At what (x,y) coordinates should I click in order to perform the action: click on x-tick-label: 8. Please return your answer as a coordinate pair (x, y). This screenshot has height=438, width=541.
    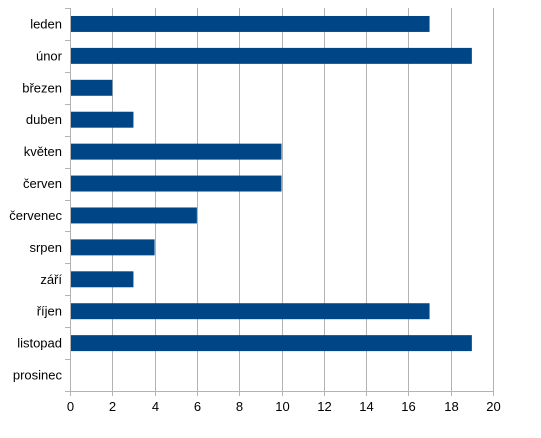
    Looking at the image, I should click on (239, 406).